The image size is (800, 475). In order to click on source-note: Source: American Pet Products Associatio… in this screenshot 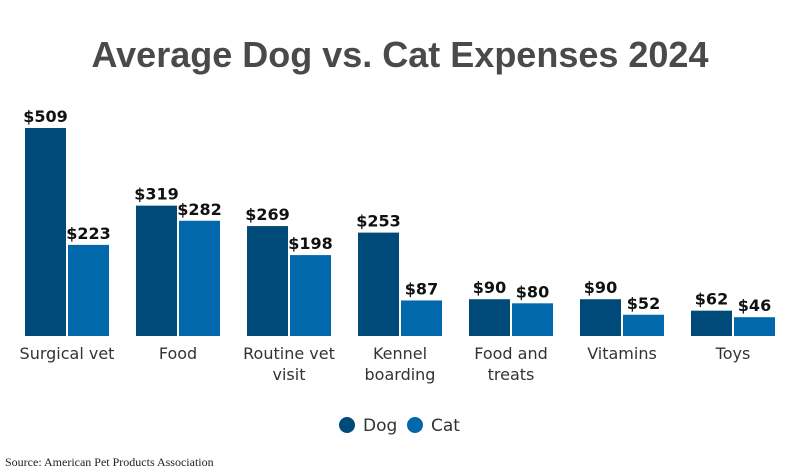, I will do `click(109, 462)`.